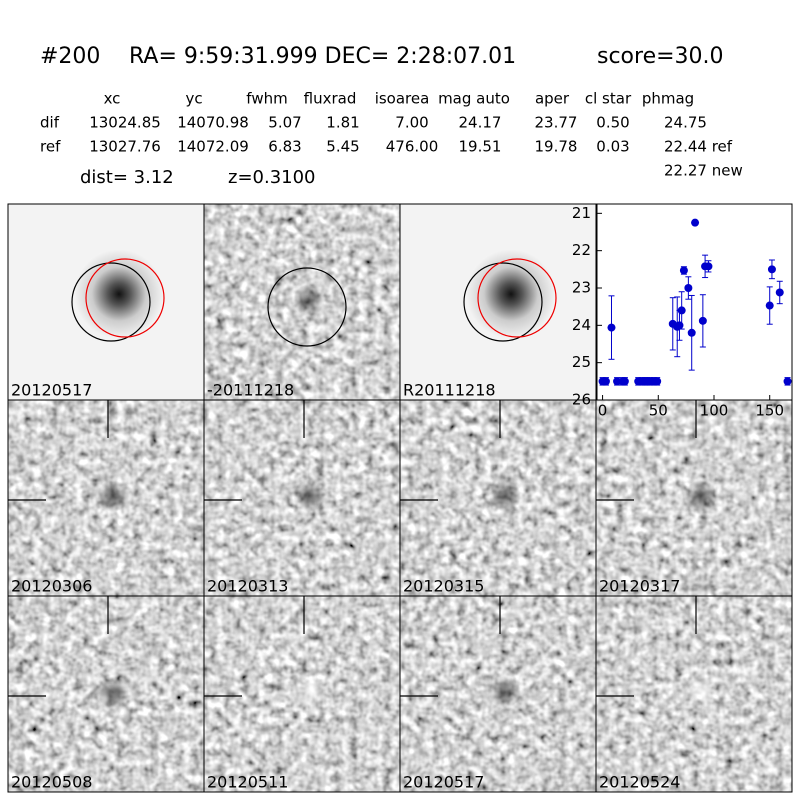  I want to click on image-panel: 20120313, so click(302, 498).